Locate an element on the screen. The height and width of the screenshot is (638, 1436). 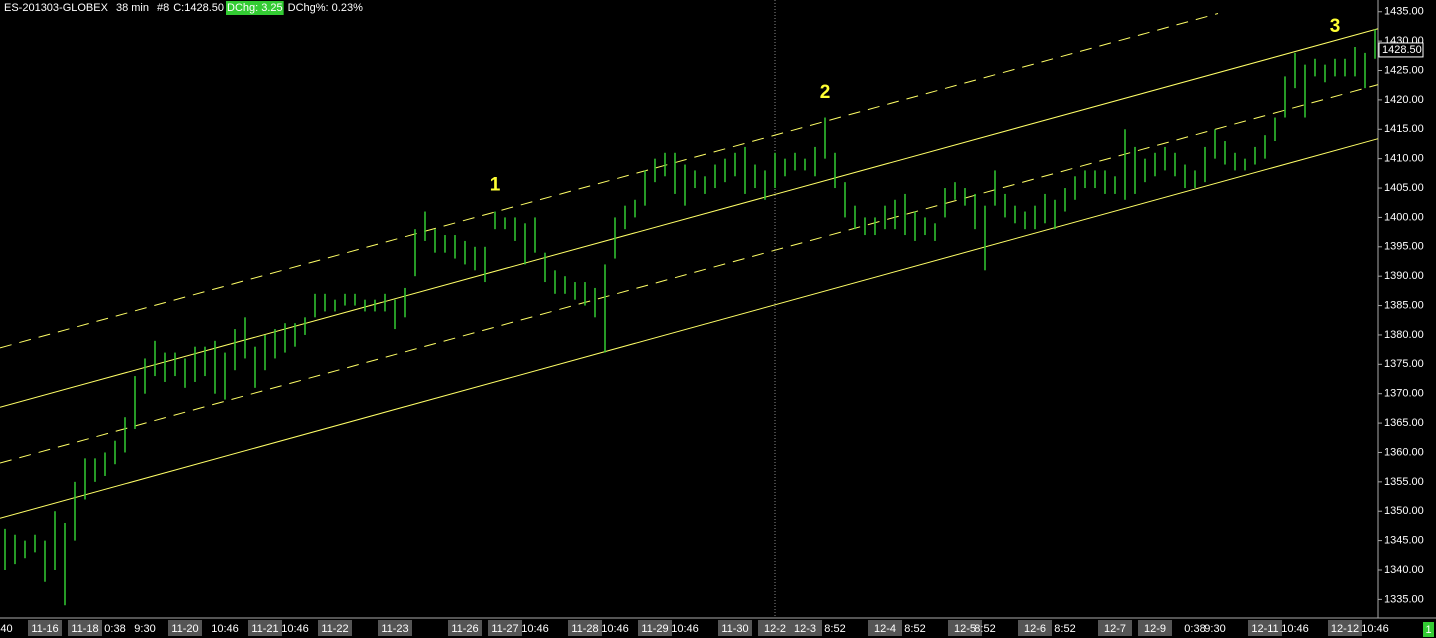
y-tick-label: 1370.00 is located at coordinates (1404, 394).